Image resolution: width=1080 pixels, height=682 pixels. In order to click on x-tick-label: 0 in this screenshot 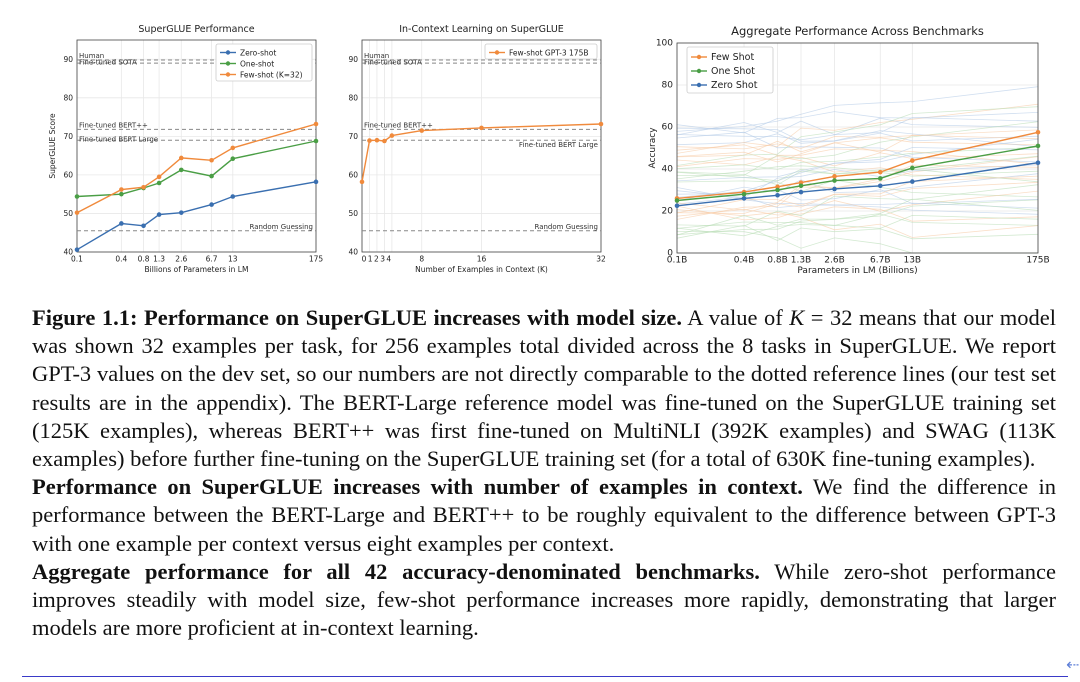, I will do `click(364, 259)`.